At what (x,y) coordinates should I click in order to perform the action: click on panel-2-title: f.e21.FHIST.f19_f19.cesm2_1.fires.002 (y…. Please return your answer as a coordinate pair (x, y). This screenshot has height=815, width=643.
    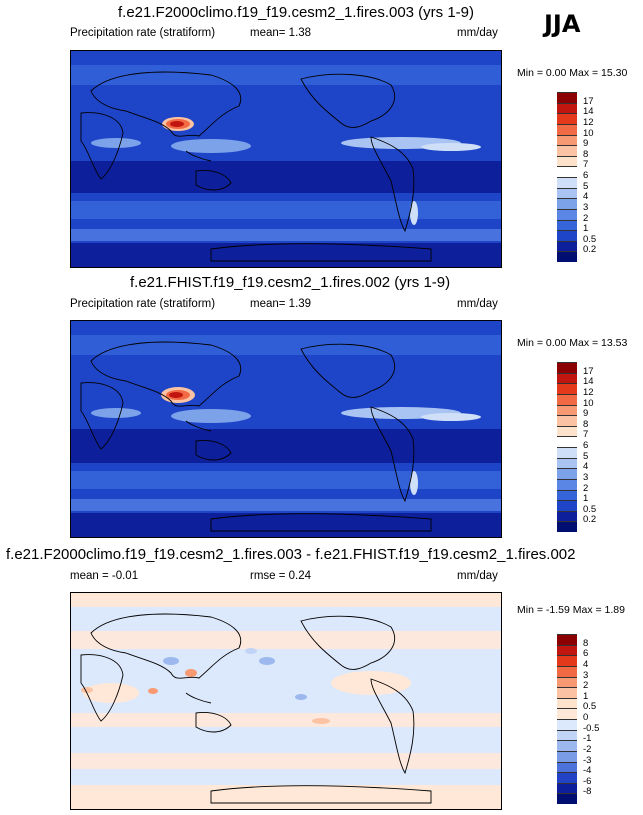
    Looking at the image, I should click on (290, 282).